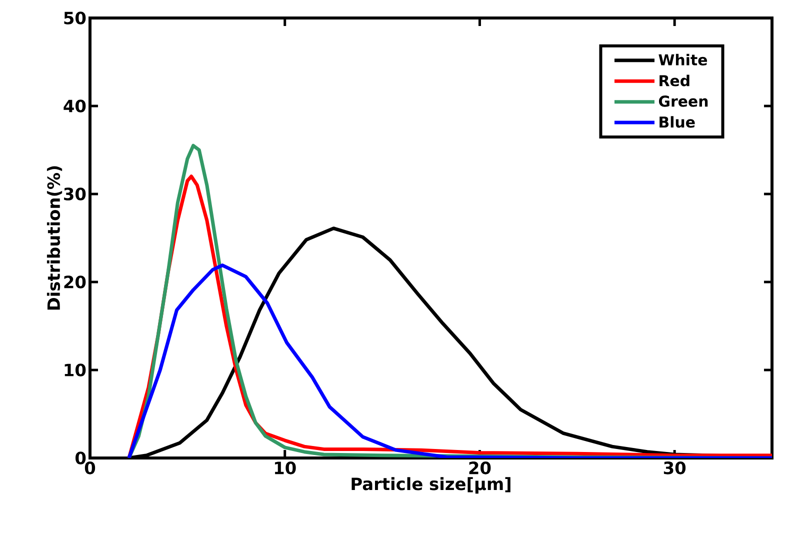 This screenshot has height=536, width=786. I want to click on y-tick-label: 20, so click(75, 282).